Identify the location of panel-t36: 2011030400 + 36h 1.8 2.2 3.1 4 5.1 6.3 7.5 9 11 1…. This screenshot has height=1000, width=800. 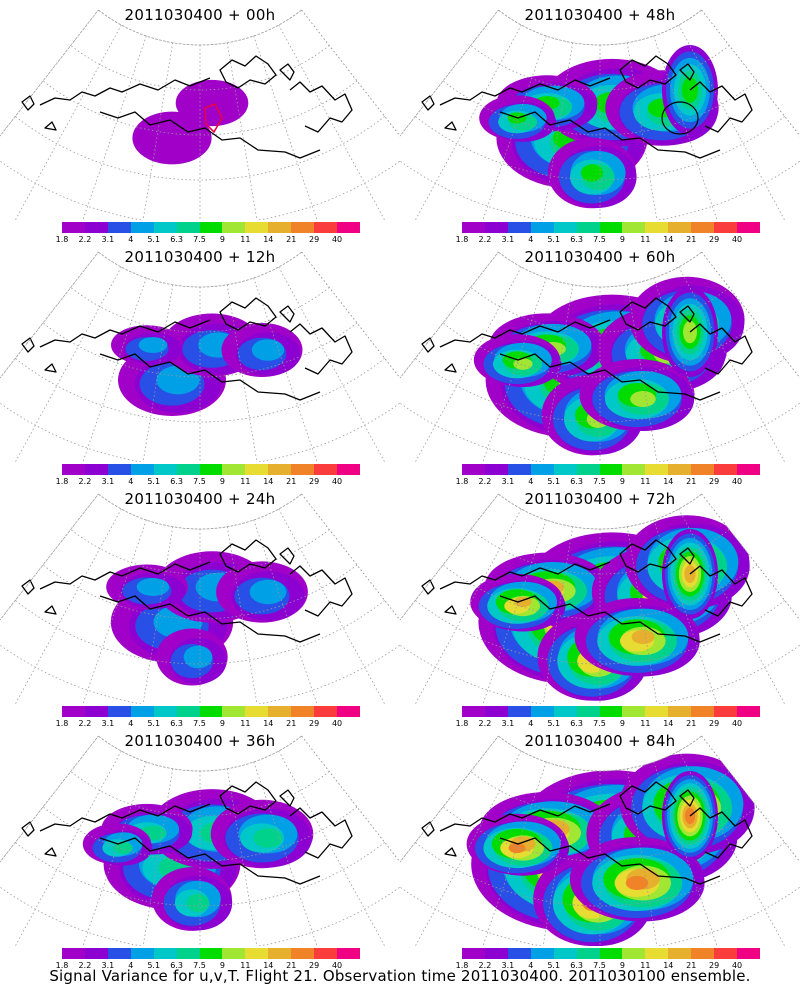
(200, 848).